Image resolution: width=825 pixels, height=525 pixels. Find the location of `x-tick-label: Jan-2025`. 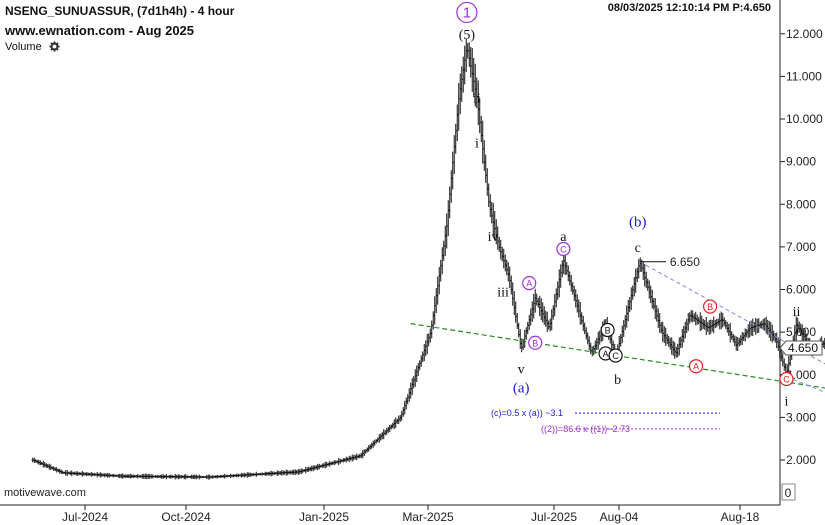

x-tick-label: Jan-2025 is located at coordinates (324, 517).